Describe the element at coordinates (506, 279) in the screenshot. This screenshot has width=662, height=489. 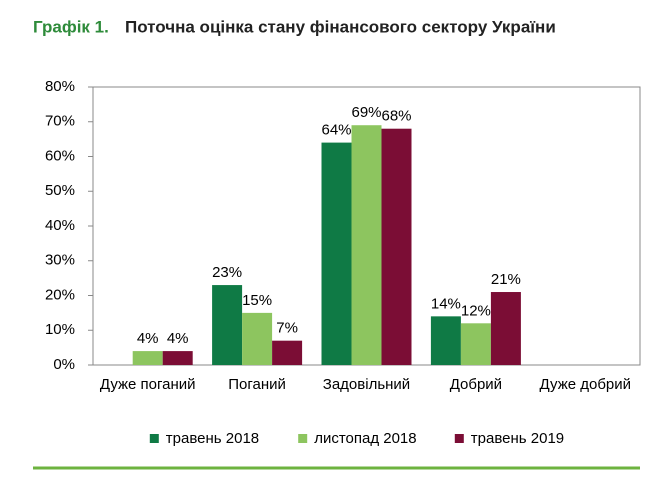
I see `value-label: 21%` at that location.